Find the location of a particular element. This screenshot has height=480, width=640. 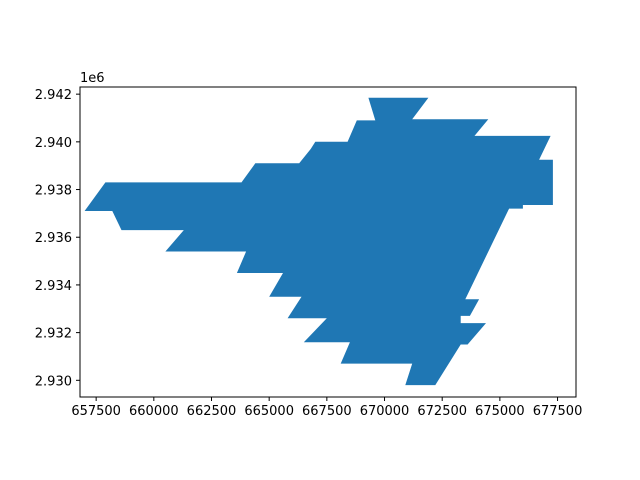

x-tick-label: 667500 is located at coordinates (327, 411).